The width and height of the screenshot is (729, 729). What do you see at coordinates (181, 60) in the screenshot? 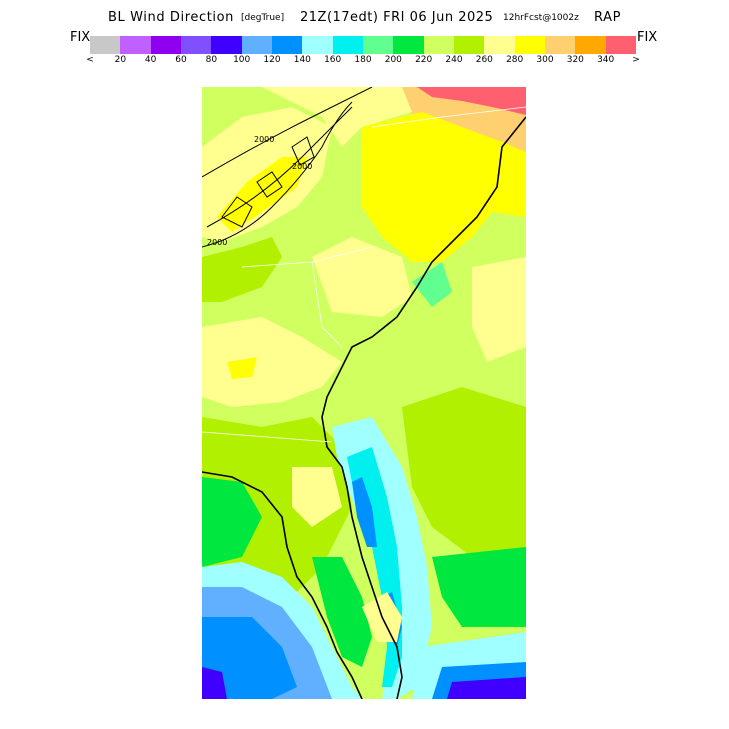
I see `legend-tick-label: 60` at bounding box center [181, 60].